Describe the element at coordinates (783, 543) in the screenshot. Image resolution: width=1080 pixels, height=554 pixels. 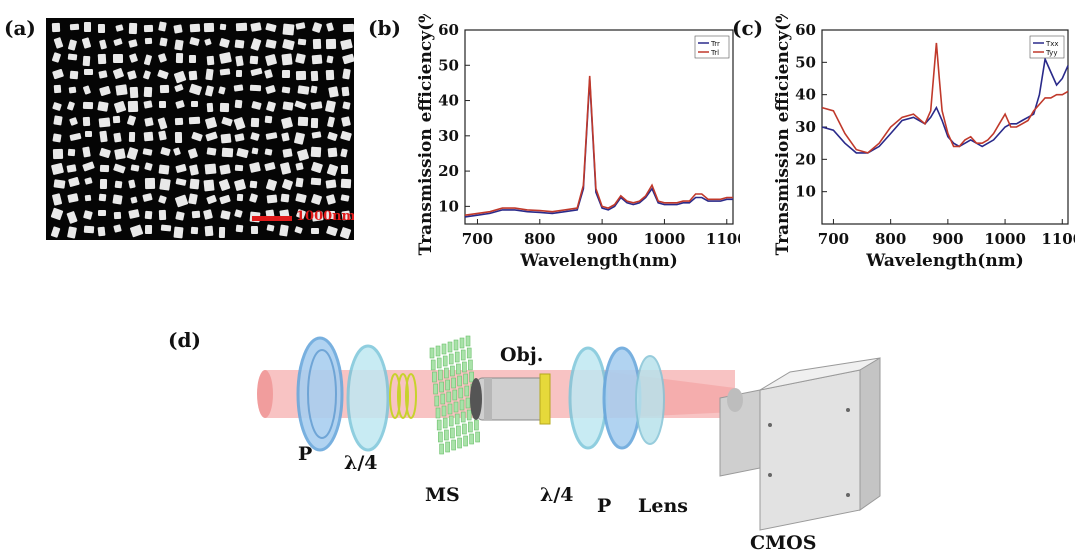
I see `label-cmos: CMOS` at that location.